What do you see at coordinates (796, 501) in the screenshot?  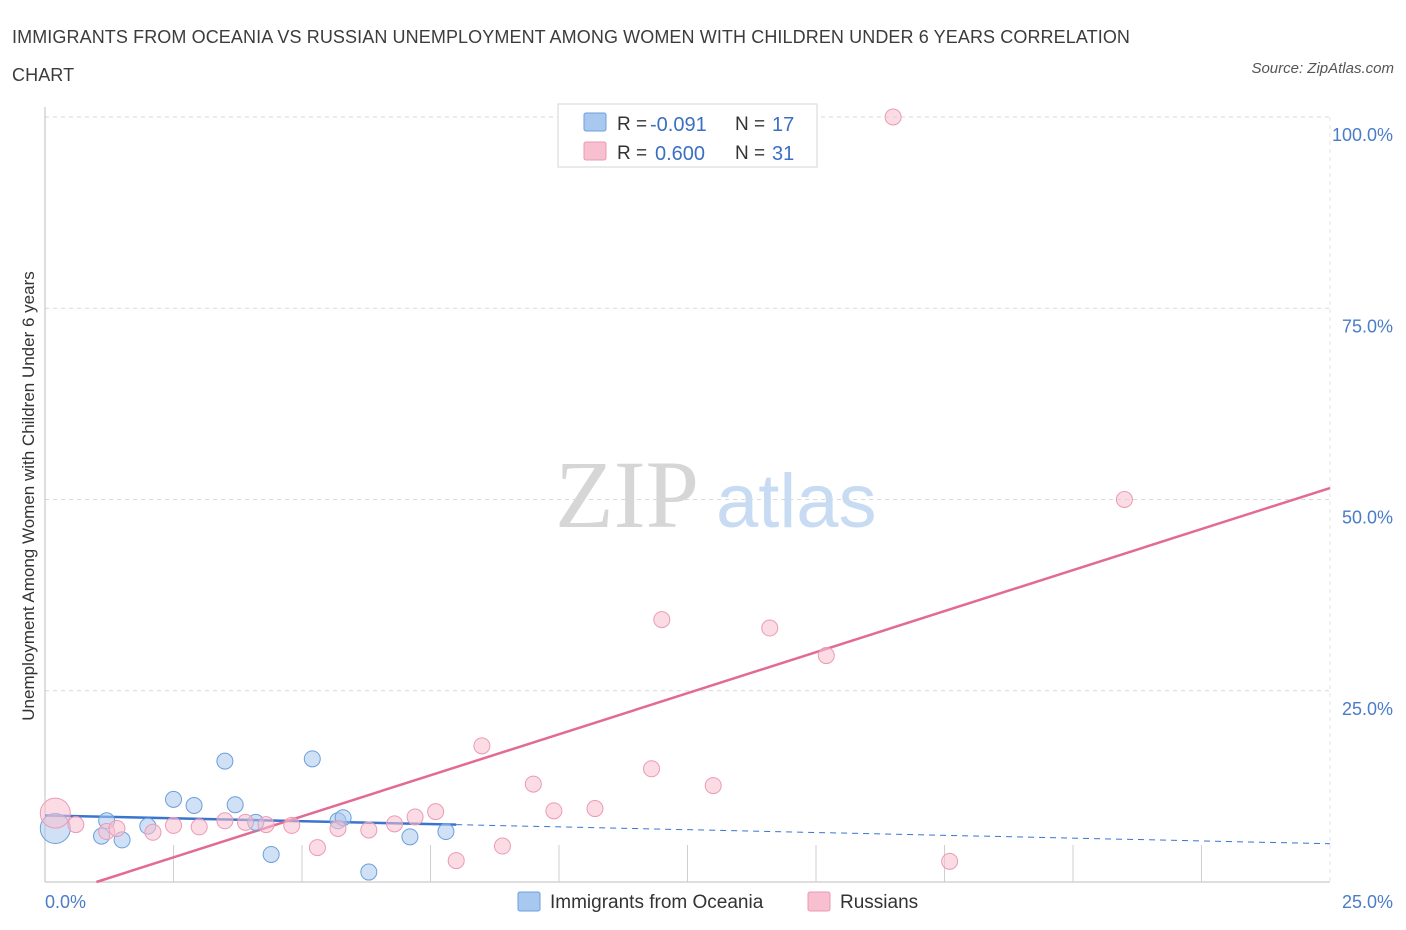 I see `watermark-atlas: atlas` at bounding box center [796, 501].